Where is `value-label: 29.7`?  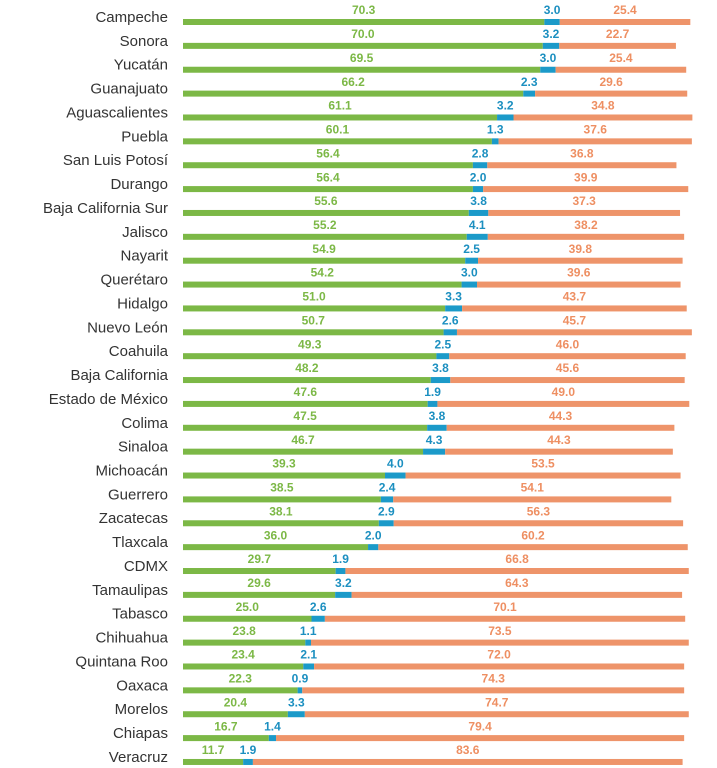 value-label: 29.7 is located at coordinates (260, 559).